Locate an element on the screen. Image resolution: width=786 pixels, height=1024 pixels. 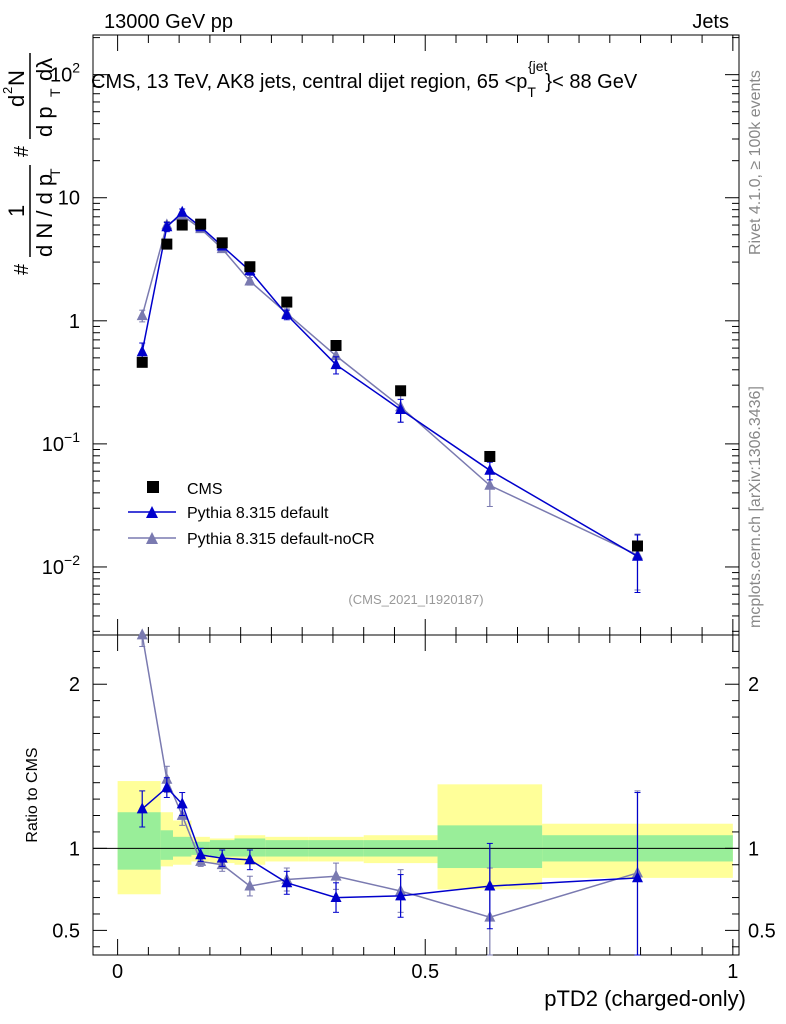
x-tick-label: 0 is located at coordinates (117, 972).